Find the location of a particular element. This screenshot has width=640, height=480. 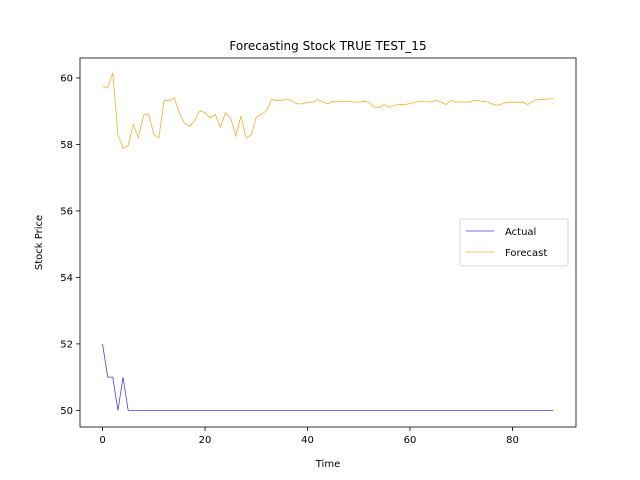

x-tick-label: 20 is located at coordinates (205, 440).